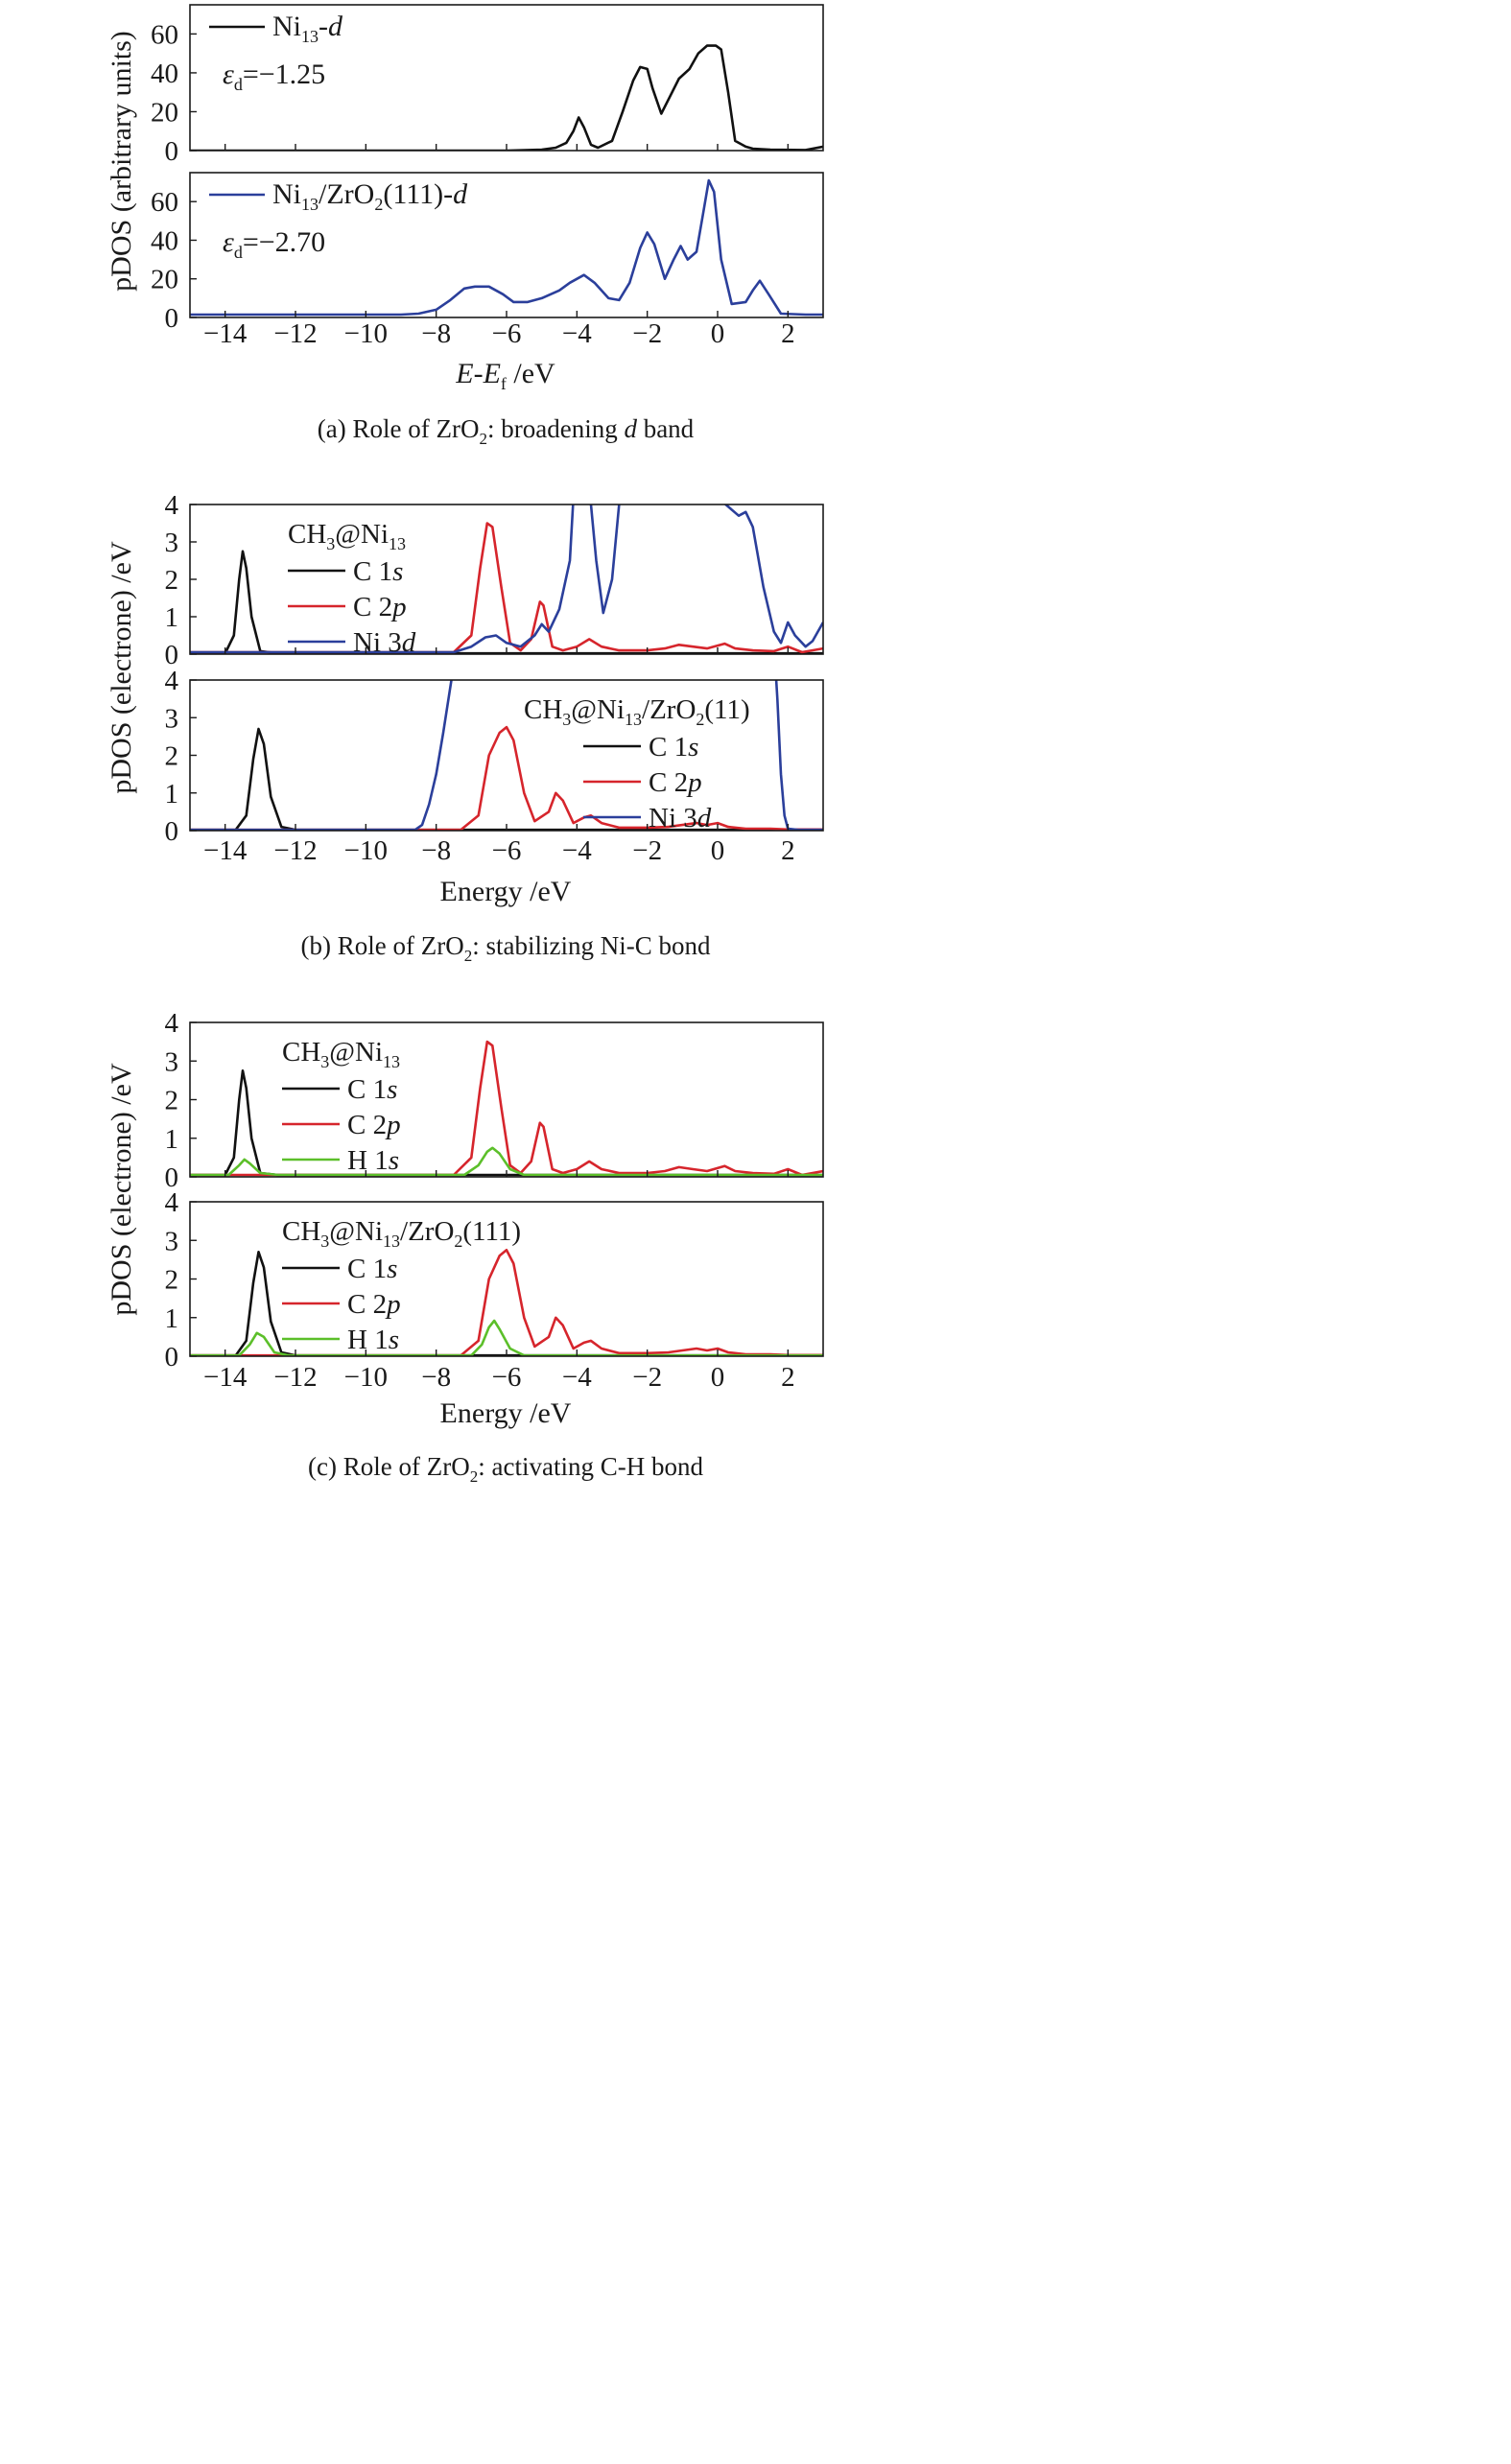 This screenshot has width=1511, height=2464. Describe the element at coordinates (347, 536) in the screenshot. I see `legend-title: CH3@Ni13` at that location.